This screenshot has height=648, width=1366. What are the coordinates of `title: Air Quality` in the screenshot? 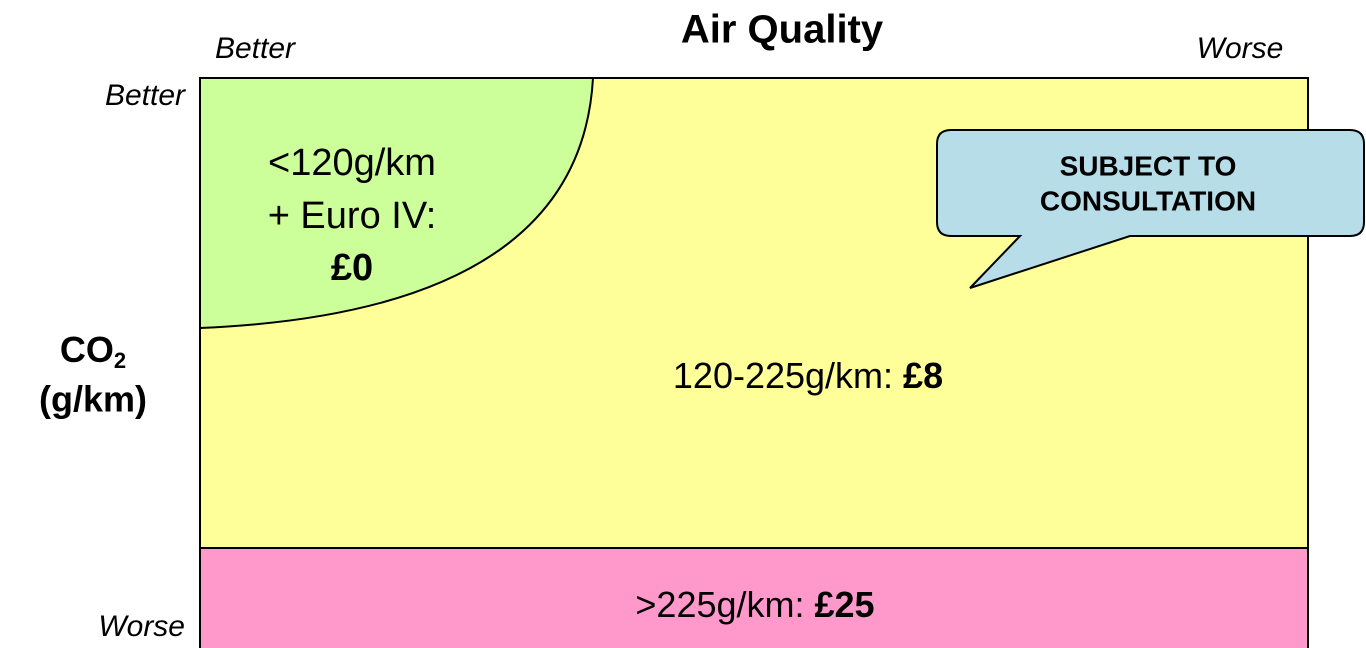 It's located at (782, 30).